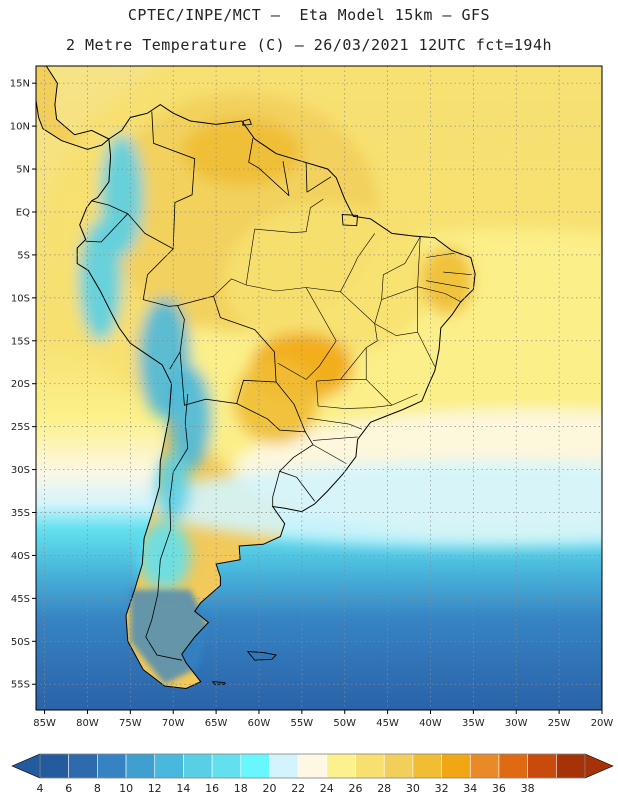  What do you see at coordinates (20, 298) in the screenshot?
I see `lat-tick-label: 10S` at bounding box center [20, 298].